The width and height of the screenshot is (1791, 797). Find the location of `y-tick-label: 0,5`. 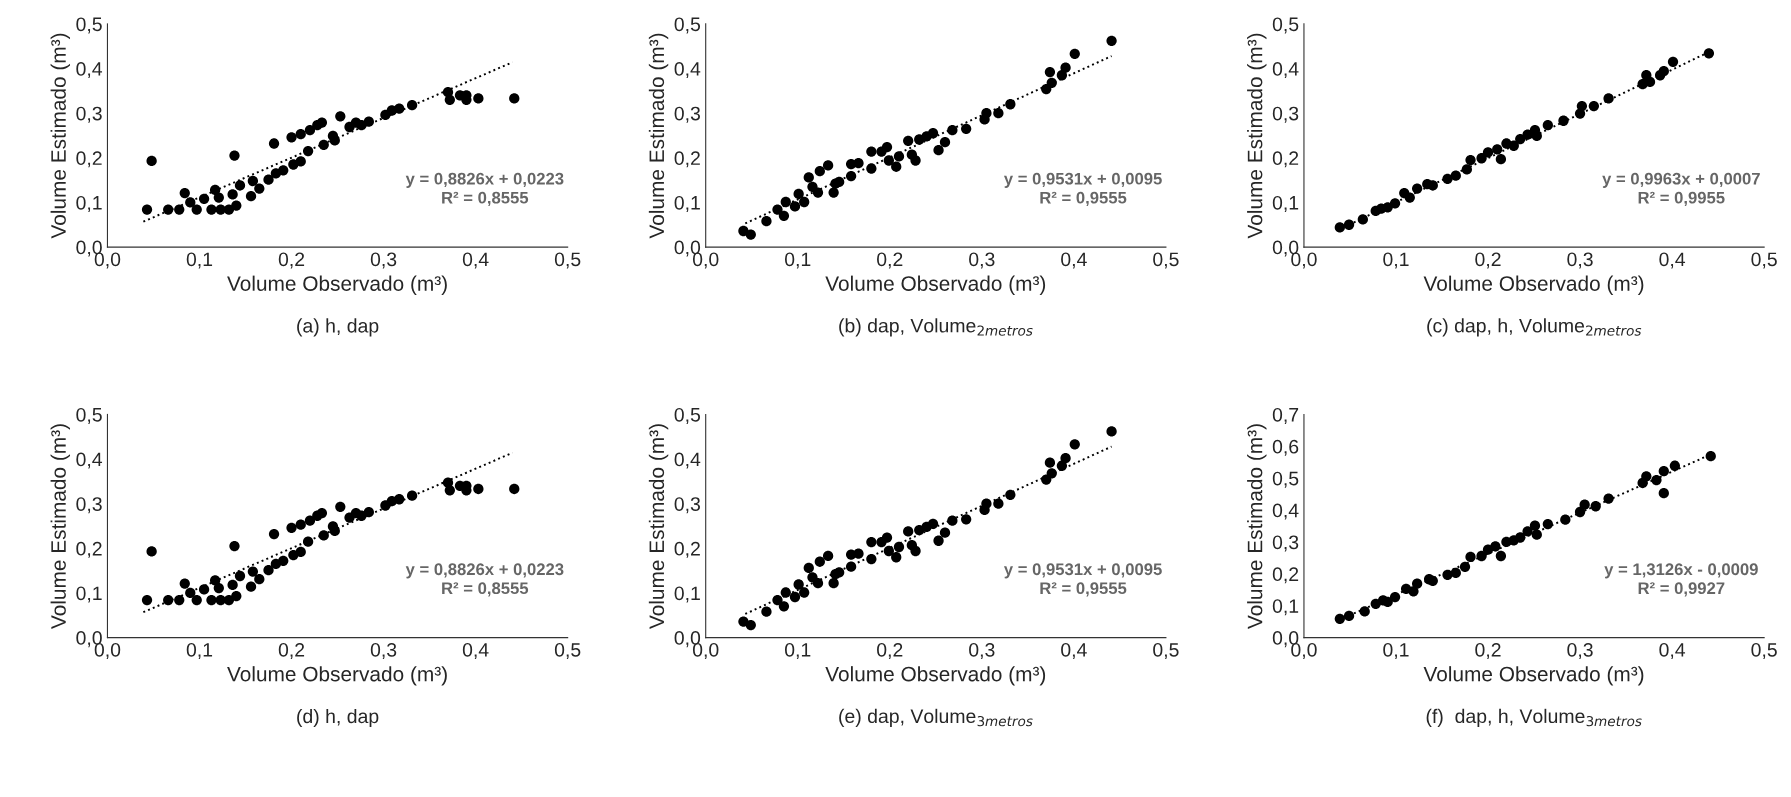

y-tick-label: 0,5 is located at coordinates (687, 25).